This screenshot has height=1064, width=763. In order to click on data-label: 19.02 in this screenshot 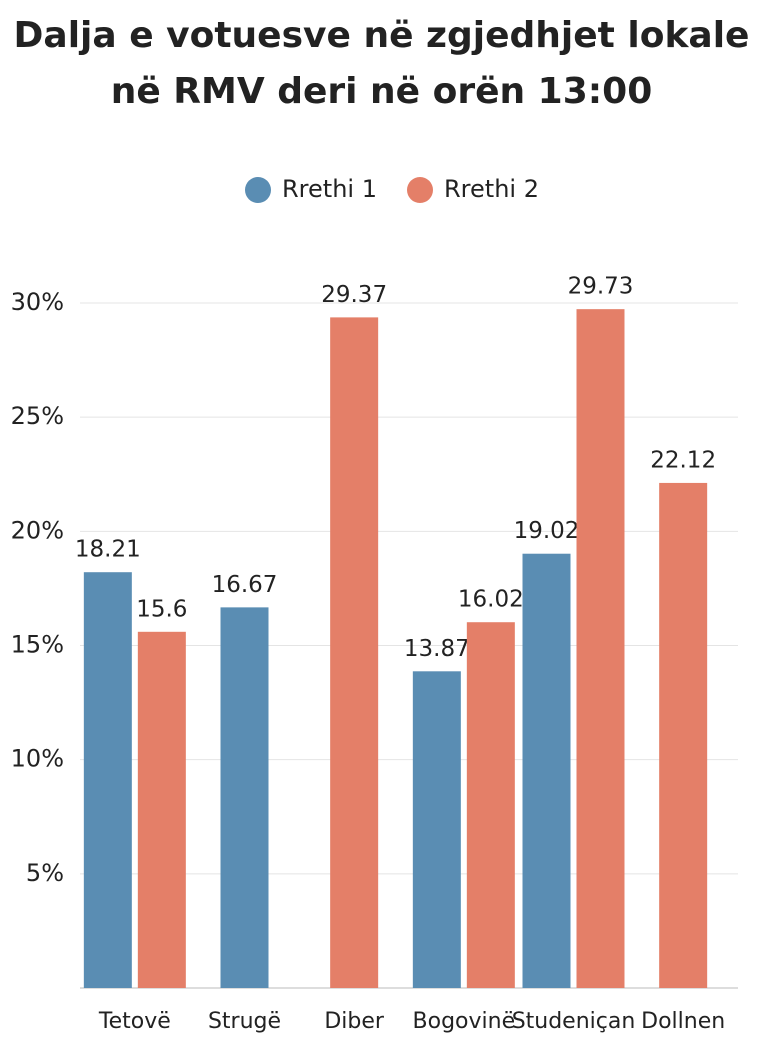, I will do `click(547, 531)`.